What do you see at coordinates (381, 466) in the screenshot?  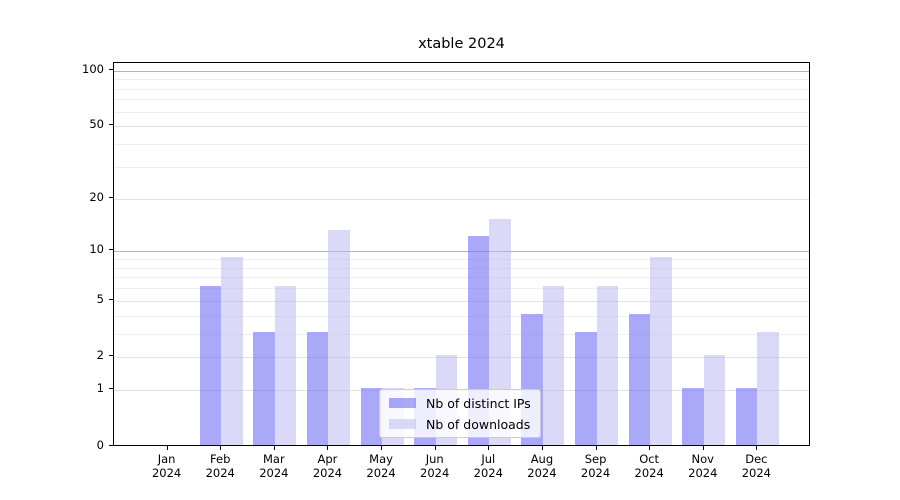 I see `x-tick-label-may: May 2024` at bounding box center [381, 466].